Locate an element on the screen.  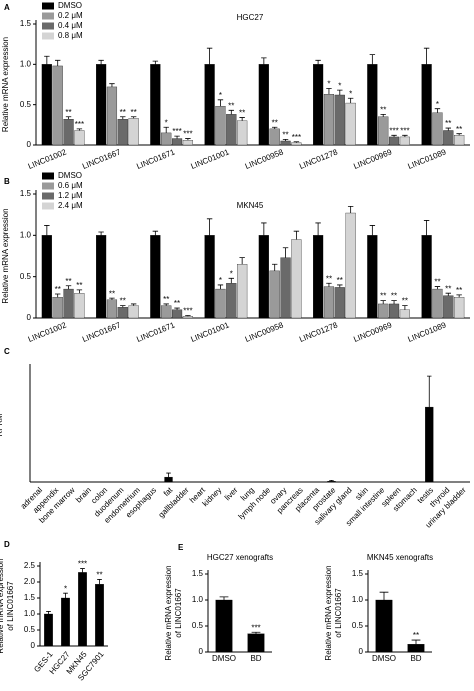
legend-label: 1.2 μM is located at coordinates (70, 195).